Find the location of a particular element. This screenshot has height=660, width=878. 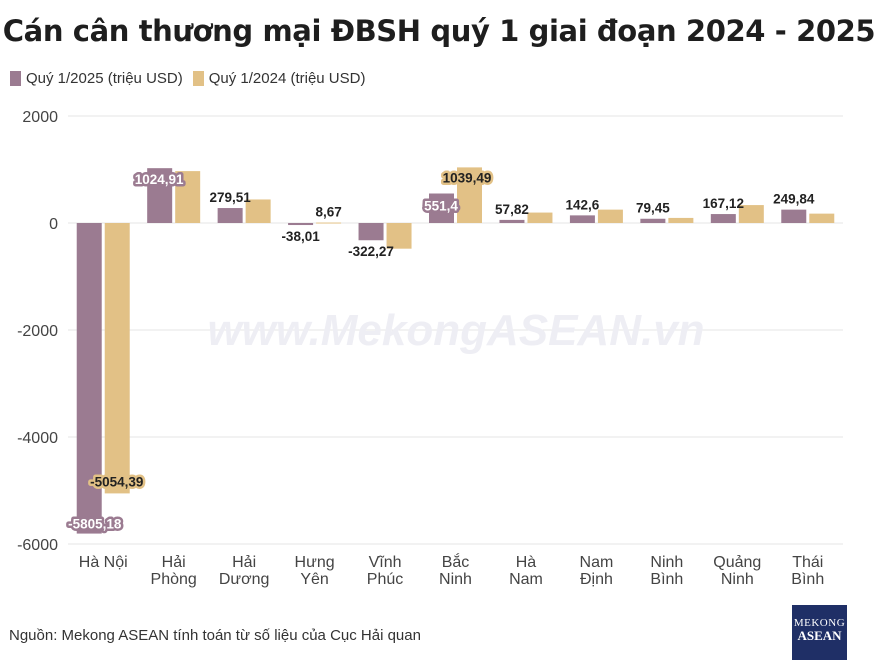

data-label-2025: 279,51 is located at coordinates (230, 197).